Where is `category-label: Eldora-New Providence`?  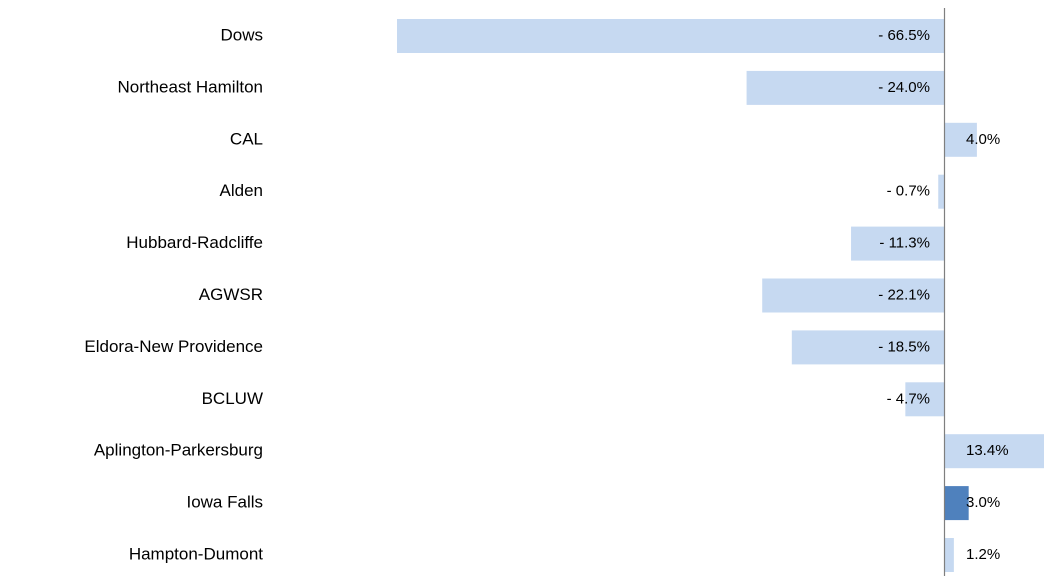
category-label: Eldora-New Providence is located at coordinates (173, 346).